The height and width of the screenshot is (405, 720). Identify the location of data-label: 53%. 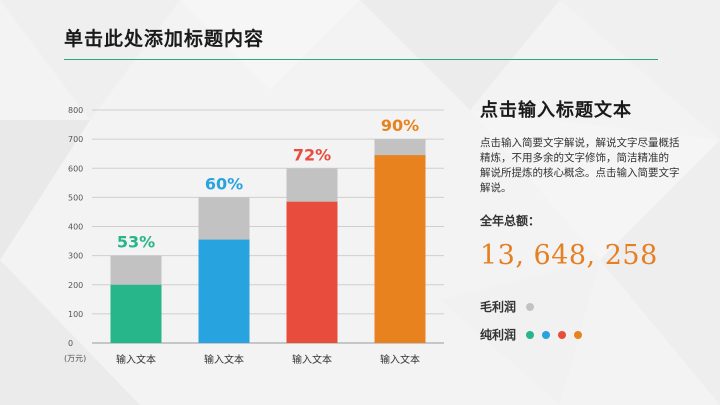
(136, 242).